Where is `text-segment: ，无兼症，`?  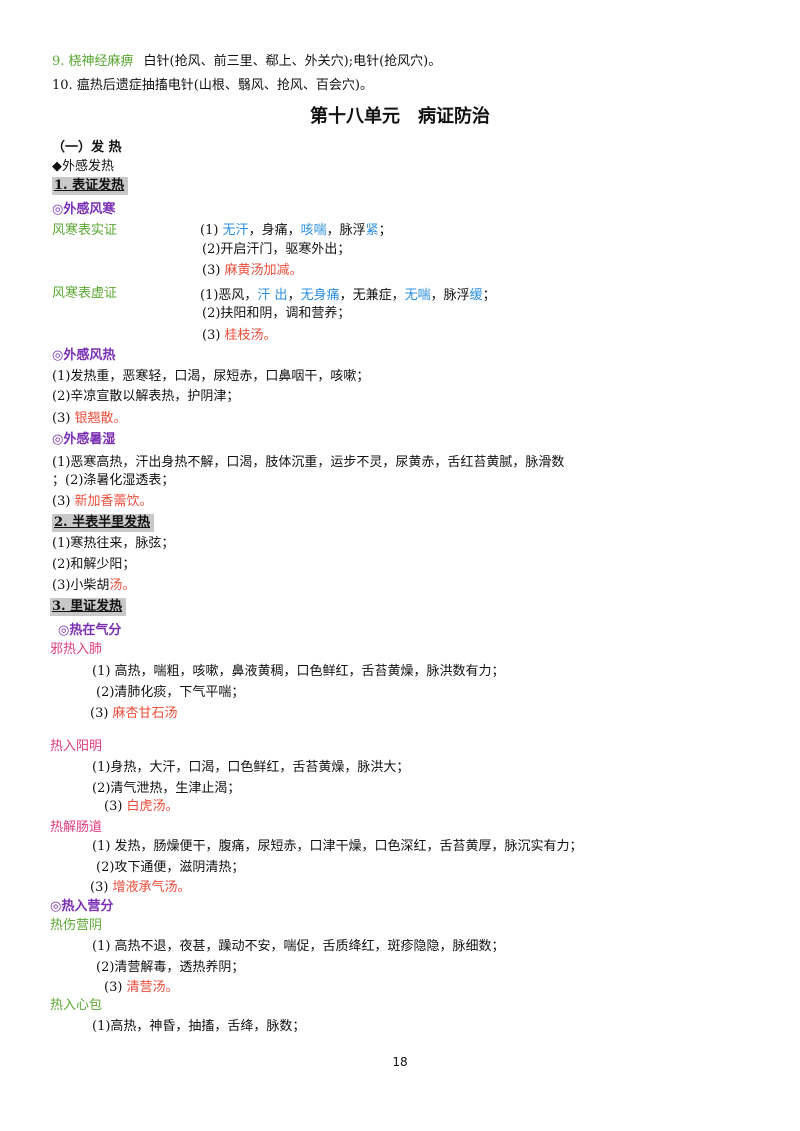
text-segment: ，无兼症， is located at coordinates (372, 295).